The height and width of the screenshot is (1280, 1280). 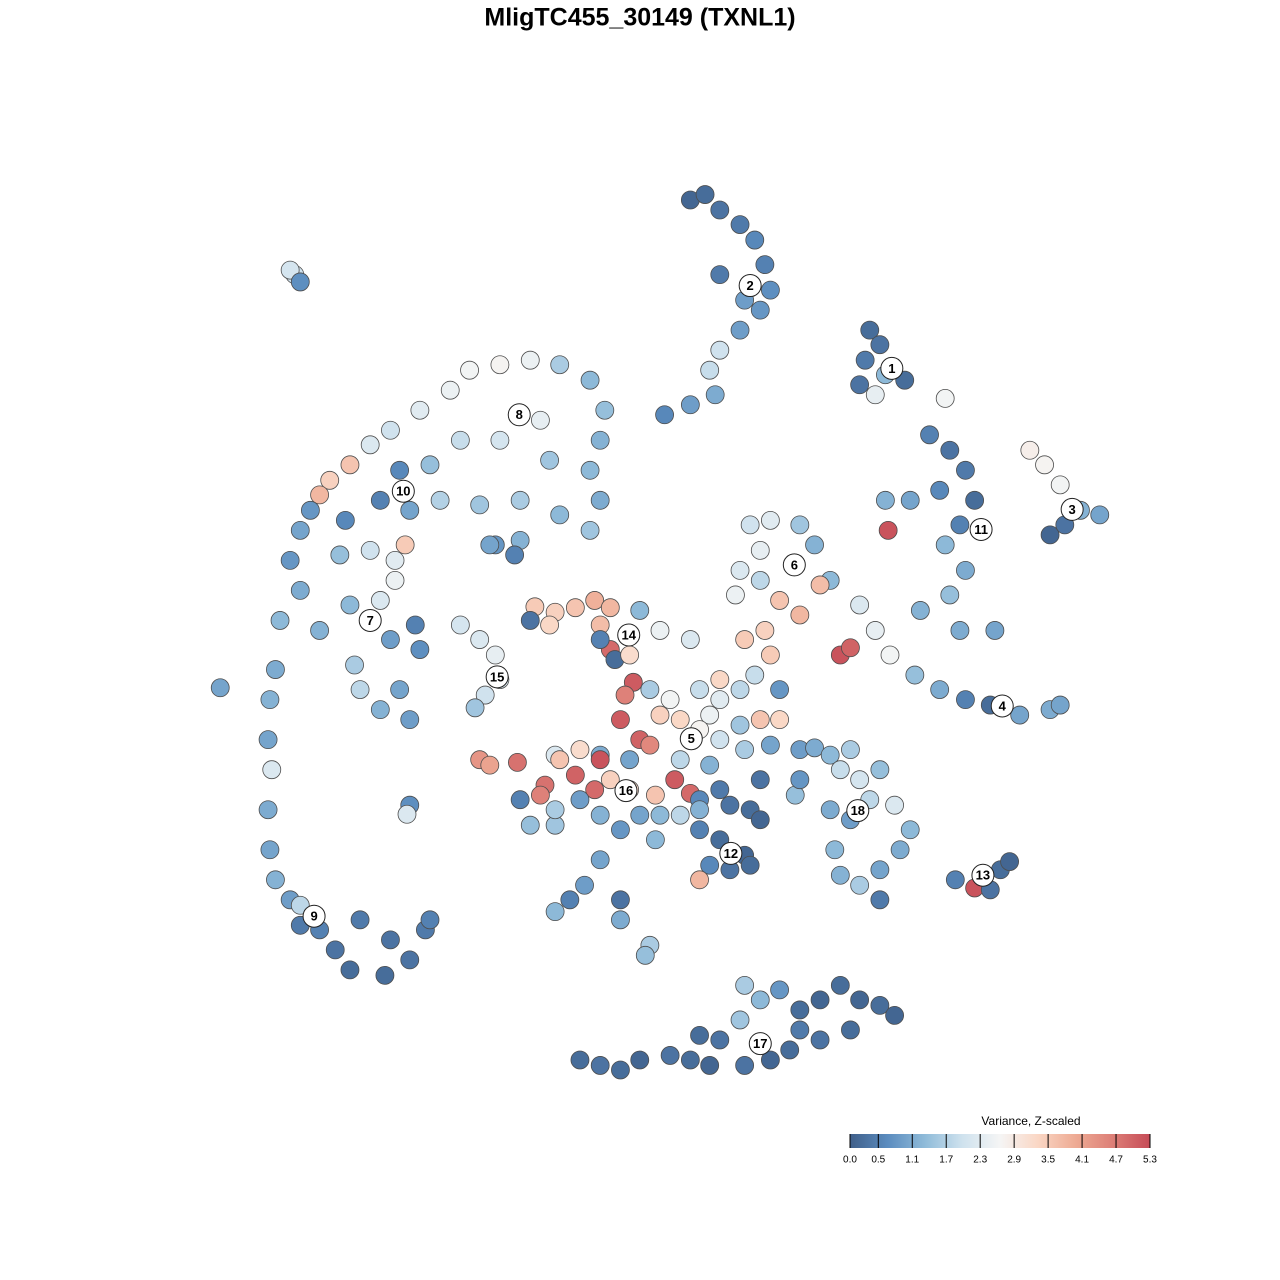 What do you see at coordinates (731, 853) in the screenshot?
I see `cluster-label: 12` at bounding box center [731, 853].